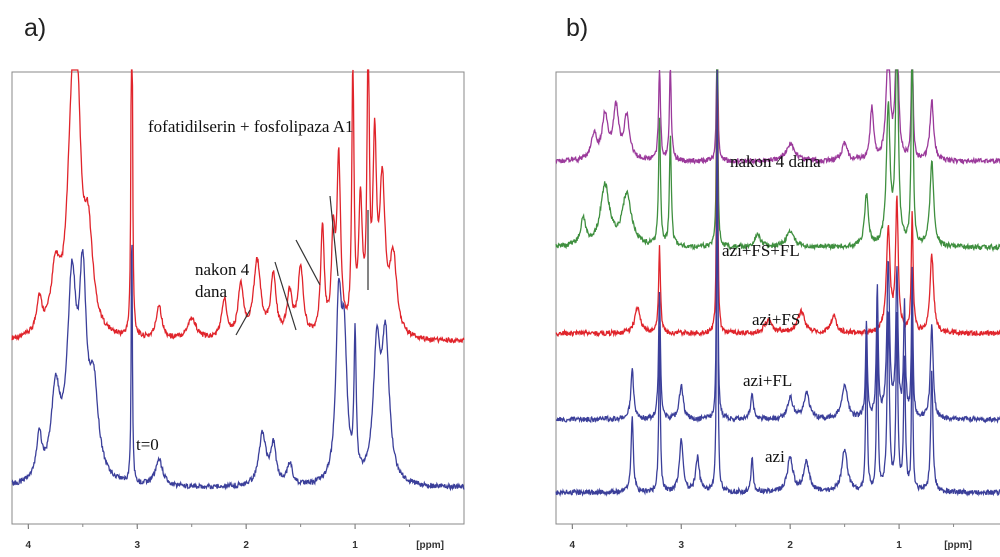  Describe the element at coordinates (767, 380) in the screenshot. I see `annotation-azi-fl: azi+FL` at that location.